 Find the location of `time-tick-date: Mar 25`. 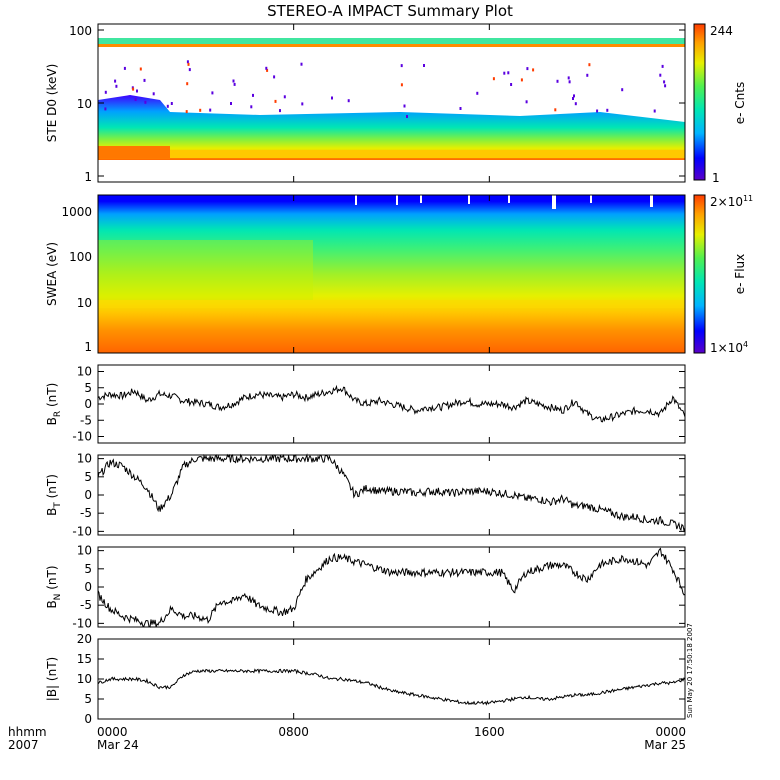

time-tick-date: Mar 25 is located at coordinates (665, 745).